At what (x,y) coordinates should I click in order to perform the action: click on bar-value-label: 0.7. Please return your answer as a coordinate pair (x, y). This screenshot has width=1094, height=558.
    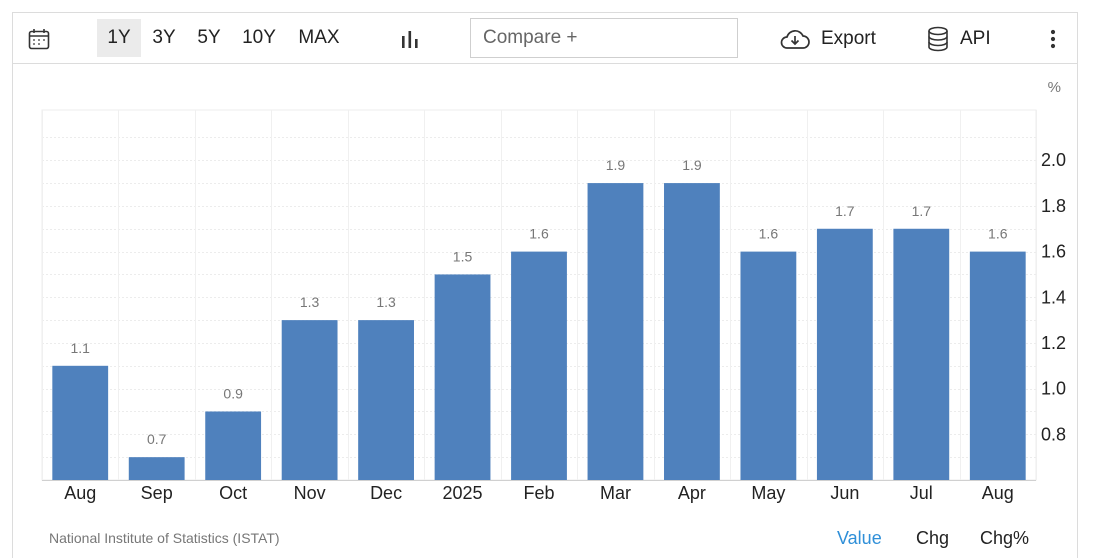
    Looking at the image, I should click on (157, 439).